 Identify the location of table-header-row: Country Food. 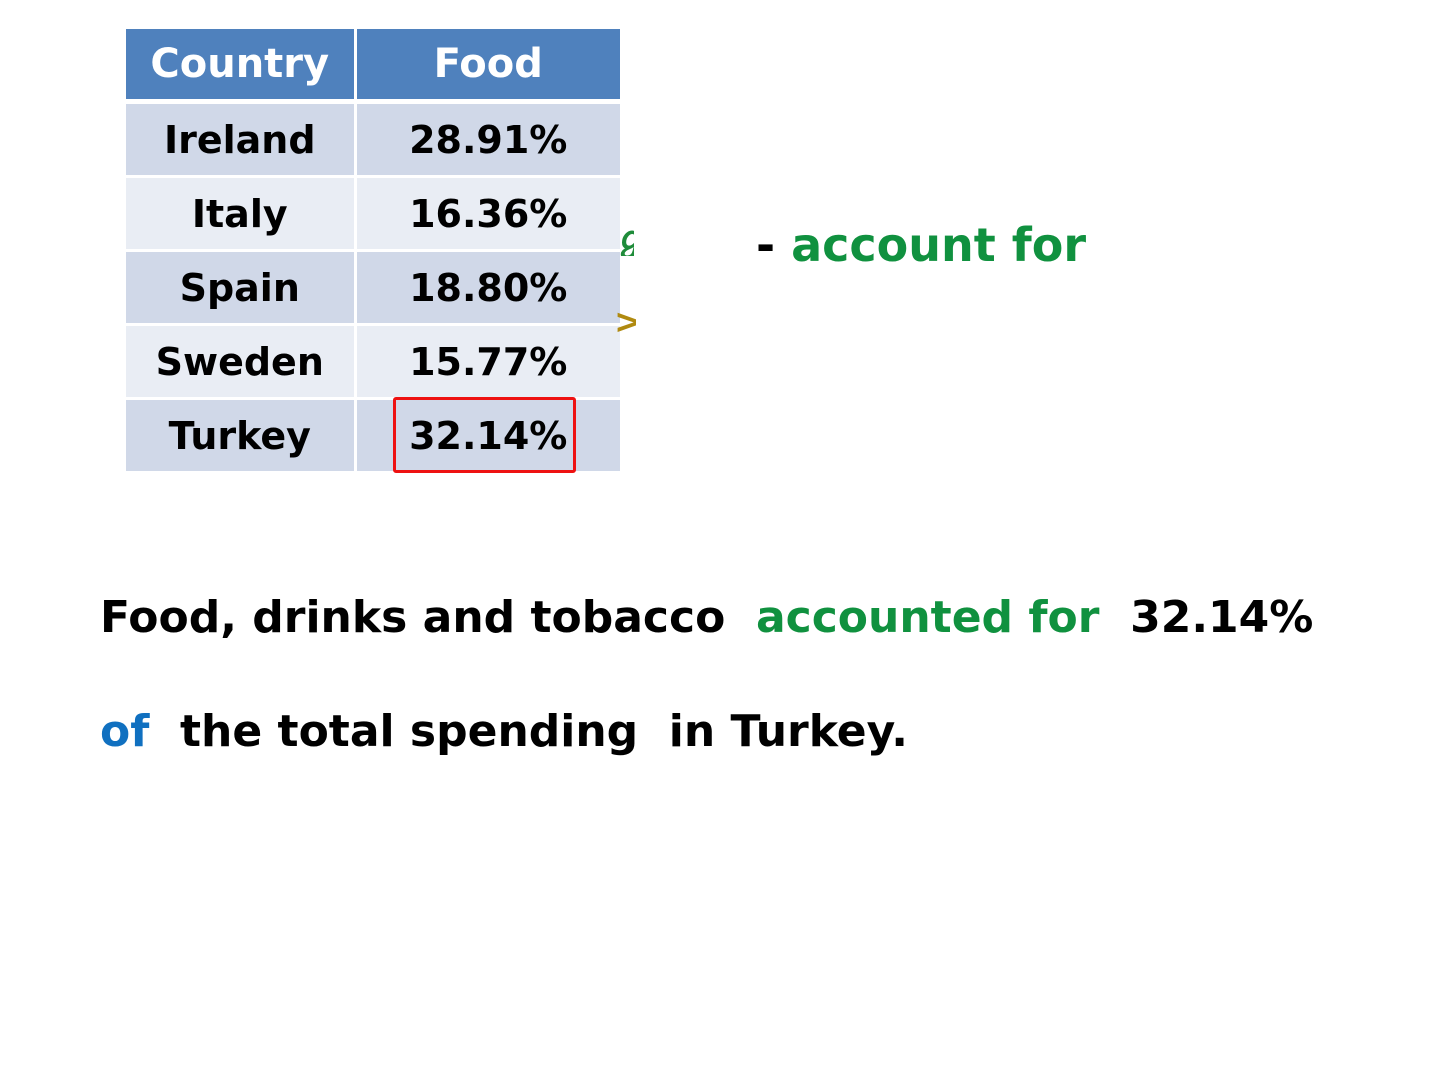
(373, 66).